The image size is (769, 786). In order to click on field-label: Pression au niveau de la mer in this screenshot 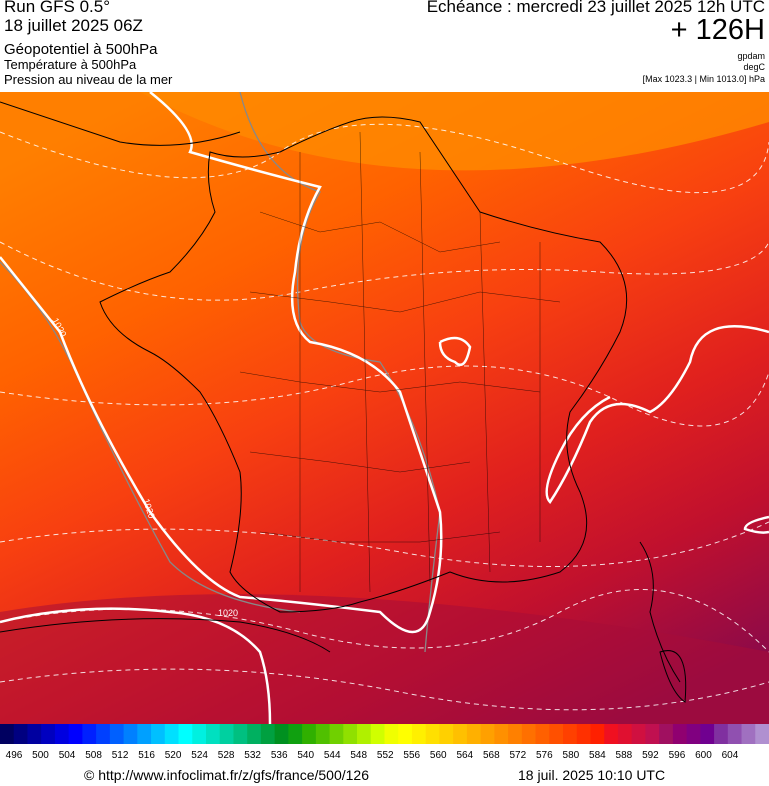, I will do `click(88, 79)`.